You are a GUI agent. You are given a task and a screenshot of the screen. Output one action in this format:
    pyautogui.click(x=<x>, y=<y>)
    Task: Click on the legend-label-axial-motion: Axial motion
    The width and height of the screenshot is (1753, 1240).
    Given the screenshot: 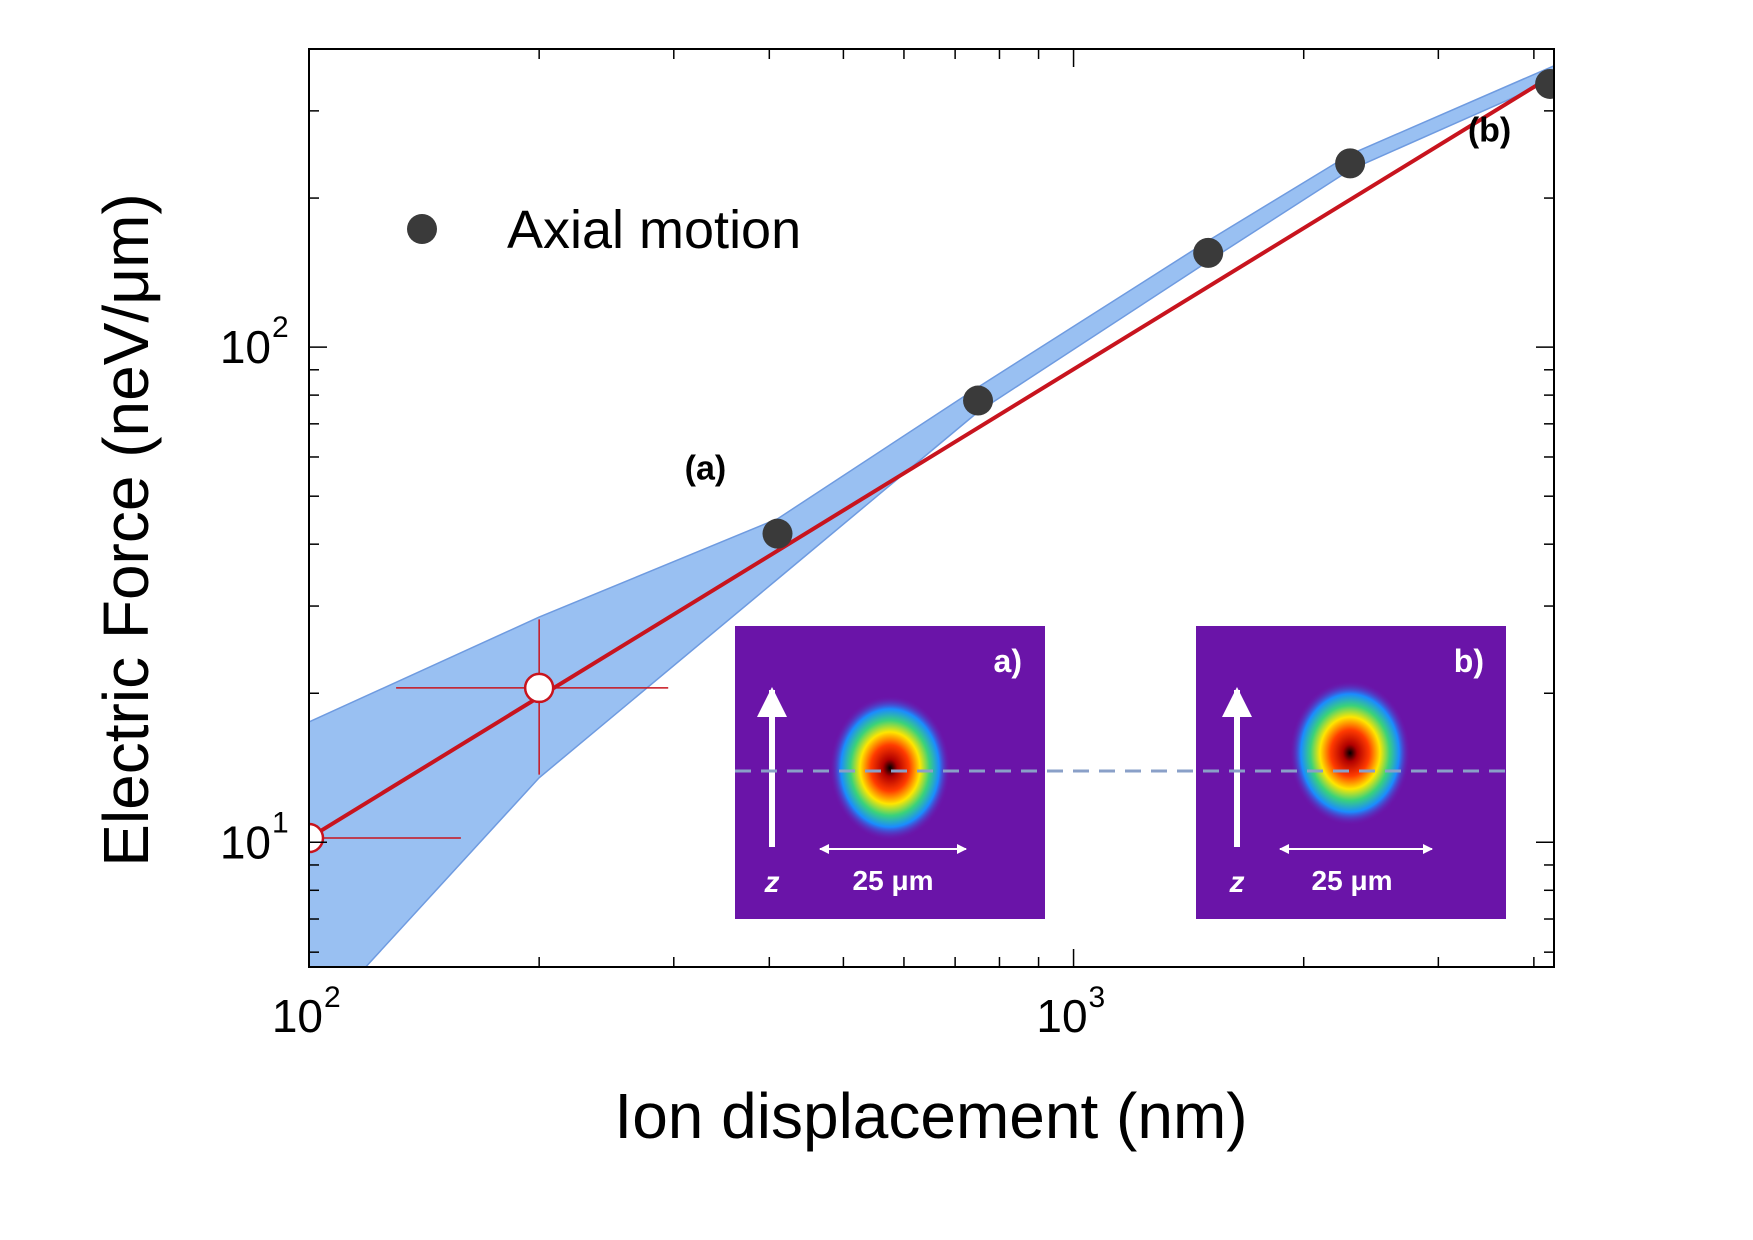 What is the action you would take?
    pyautogui.click(x=654, y=230)
    